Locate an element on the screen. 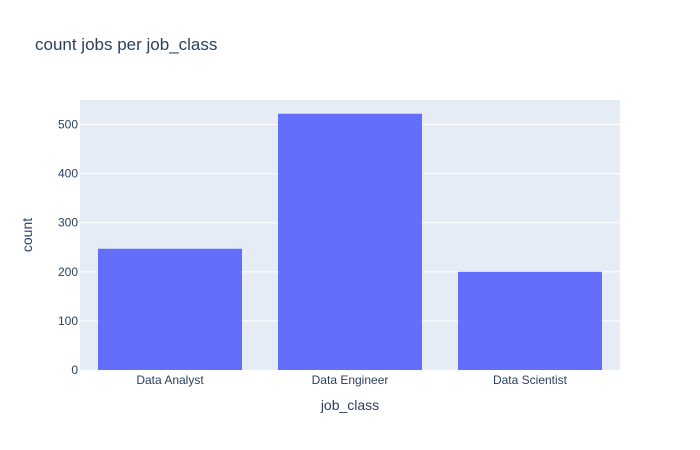  chart-title: count jobs per job_class is located at coordinates (126, 44).